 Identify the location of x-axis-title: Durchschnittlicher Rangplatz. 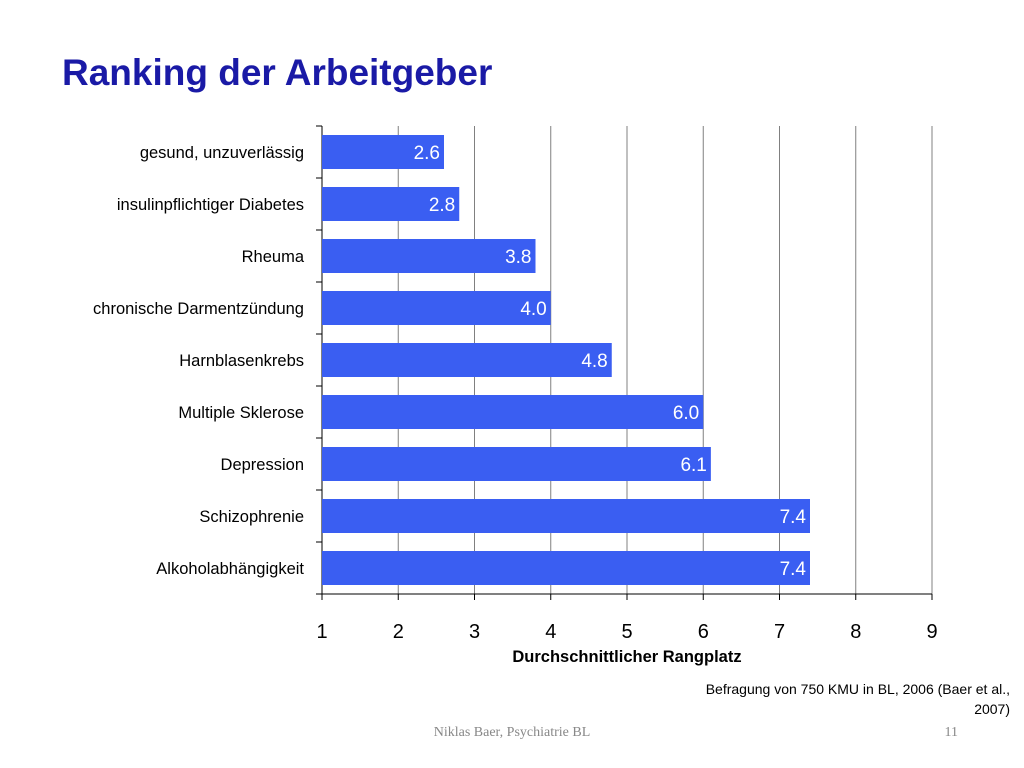
(626, 657).